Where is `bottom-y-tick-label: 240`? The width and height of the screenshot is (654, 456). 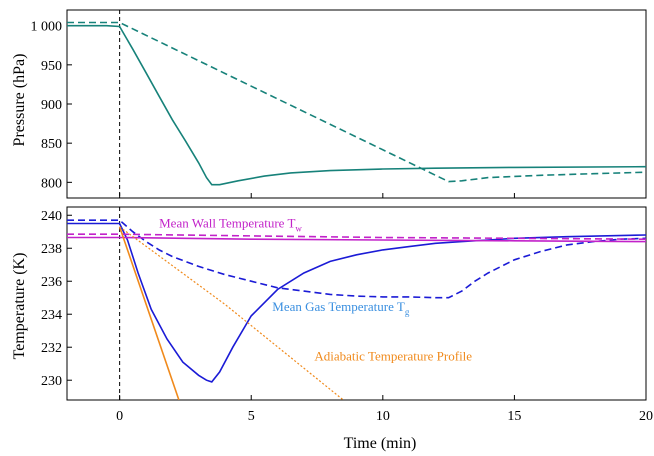
bottom-y-tick-label: 240 is located at coordinates (51, 216).